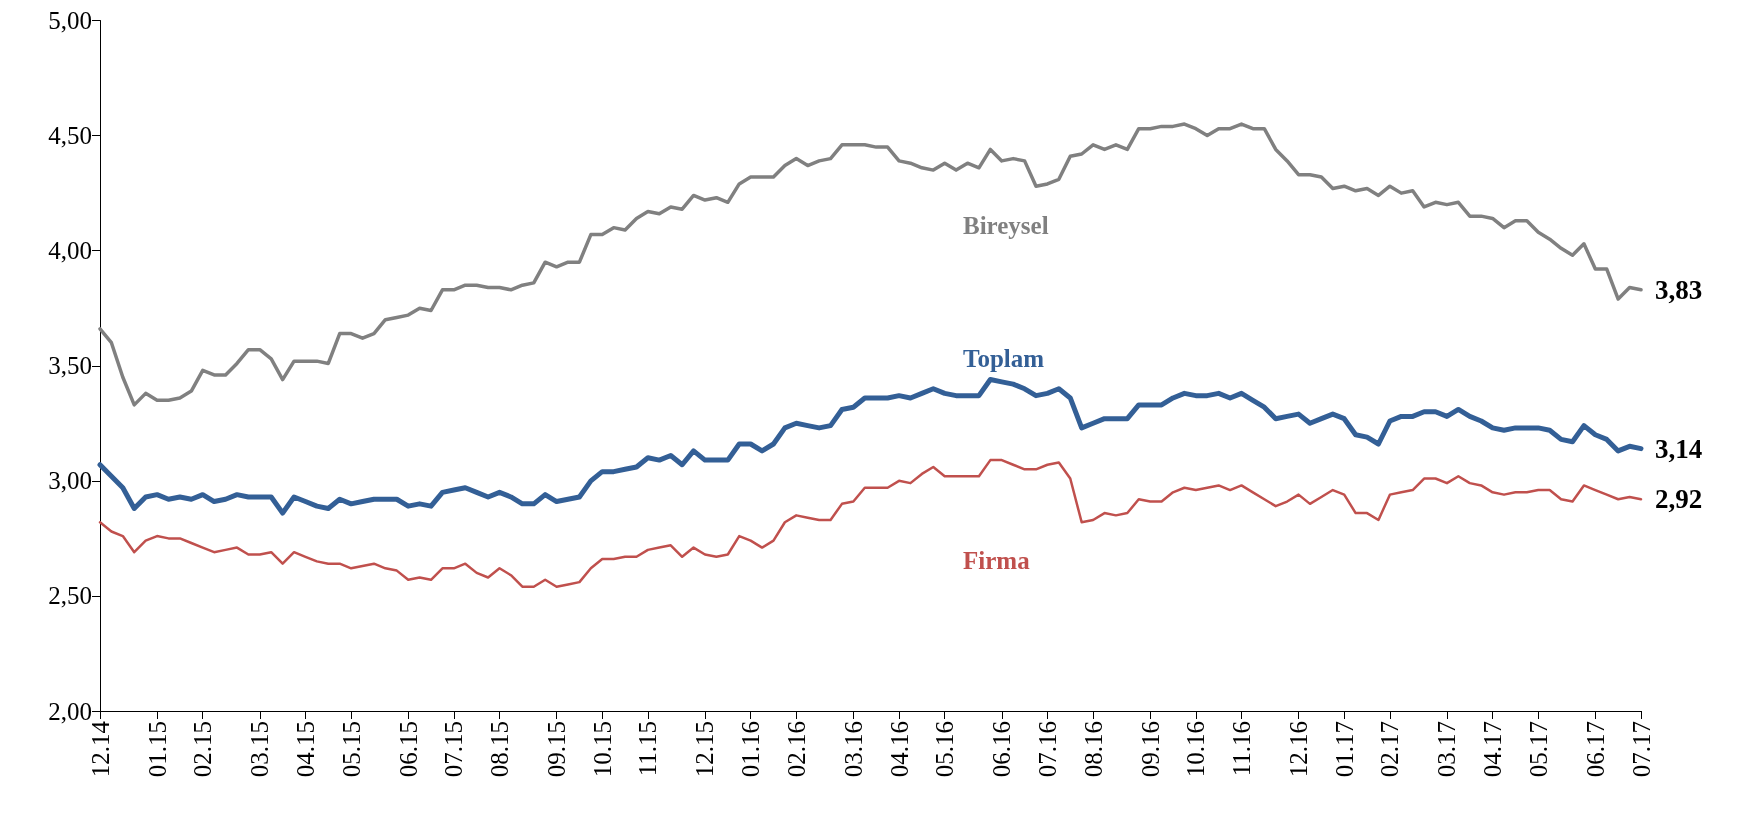 The image size is (1739, 814). What do you see at coordinates (751, 749) in the screenshot?
I see `x-tick-label: 01.16` at bounding box center [751, 749].